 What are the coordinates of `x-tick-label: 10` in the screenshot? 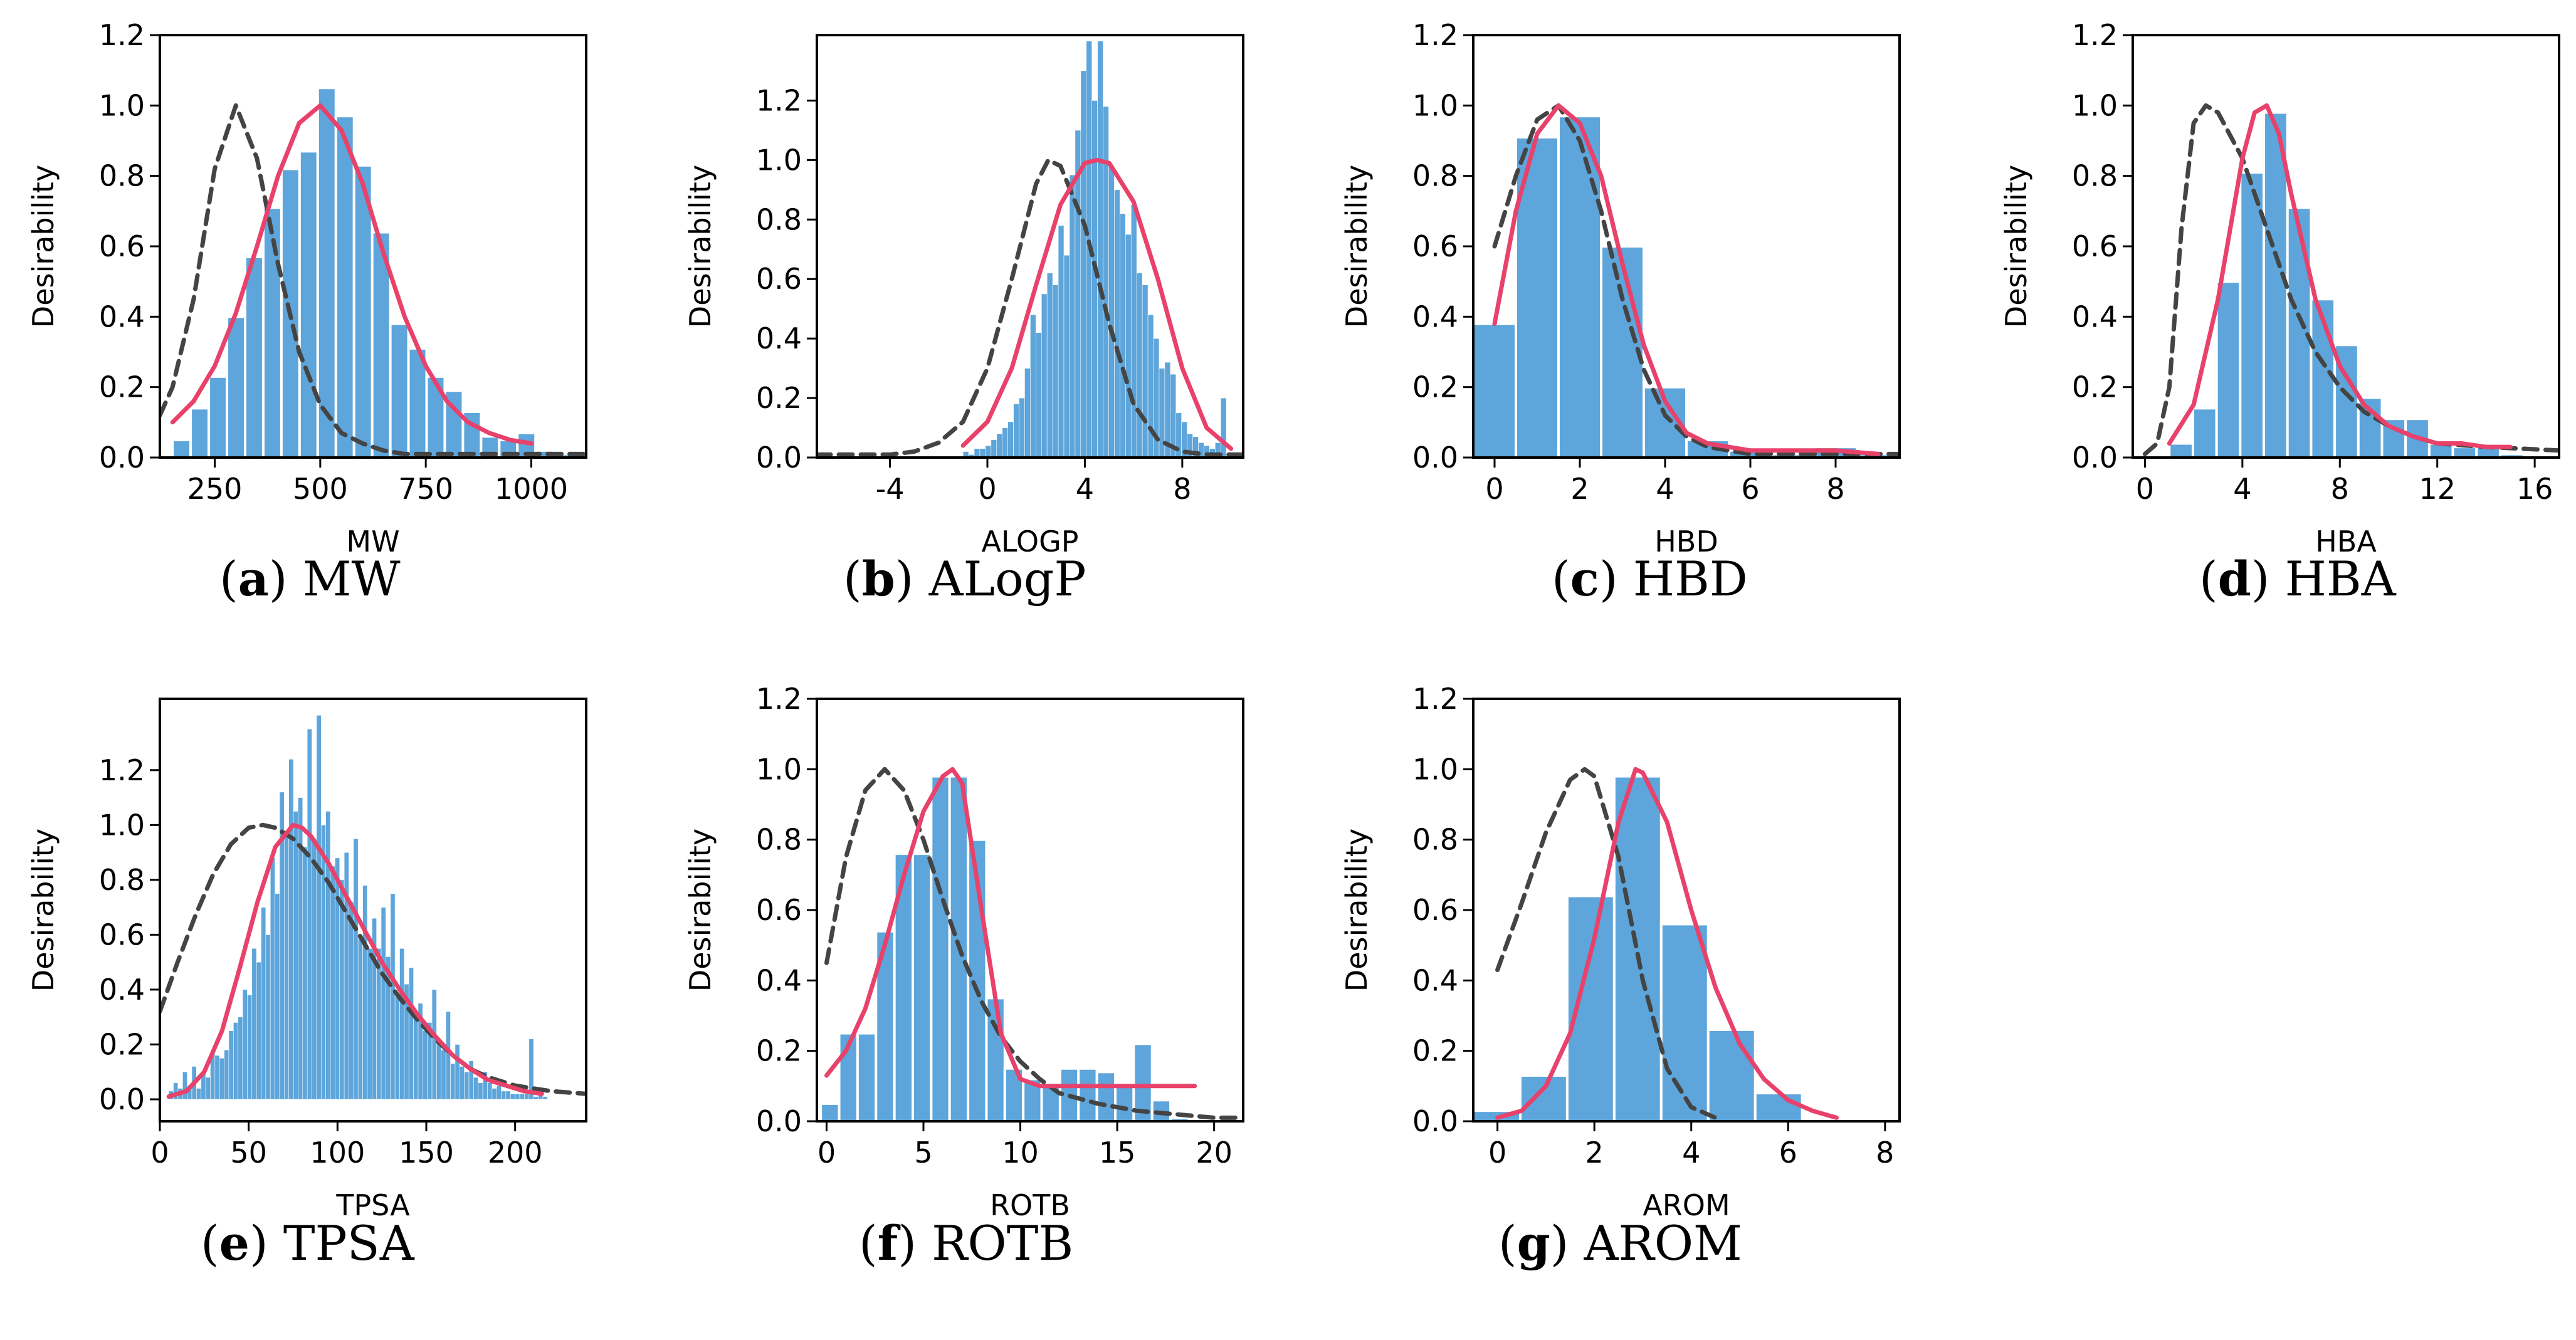 It's located at (1021, 1153).